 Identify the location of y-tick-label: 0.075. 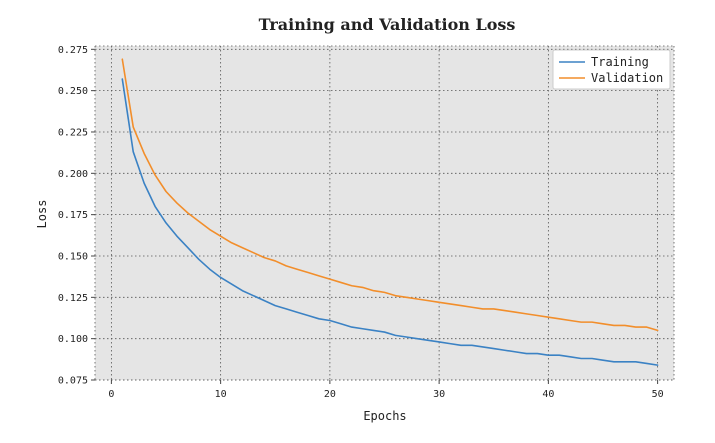
(73, 381).